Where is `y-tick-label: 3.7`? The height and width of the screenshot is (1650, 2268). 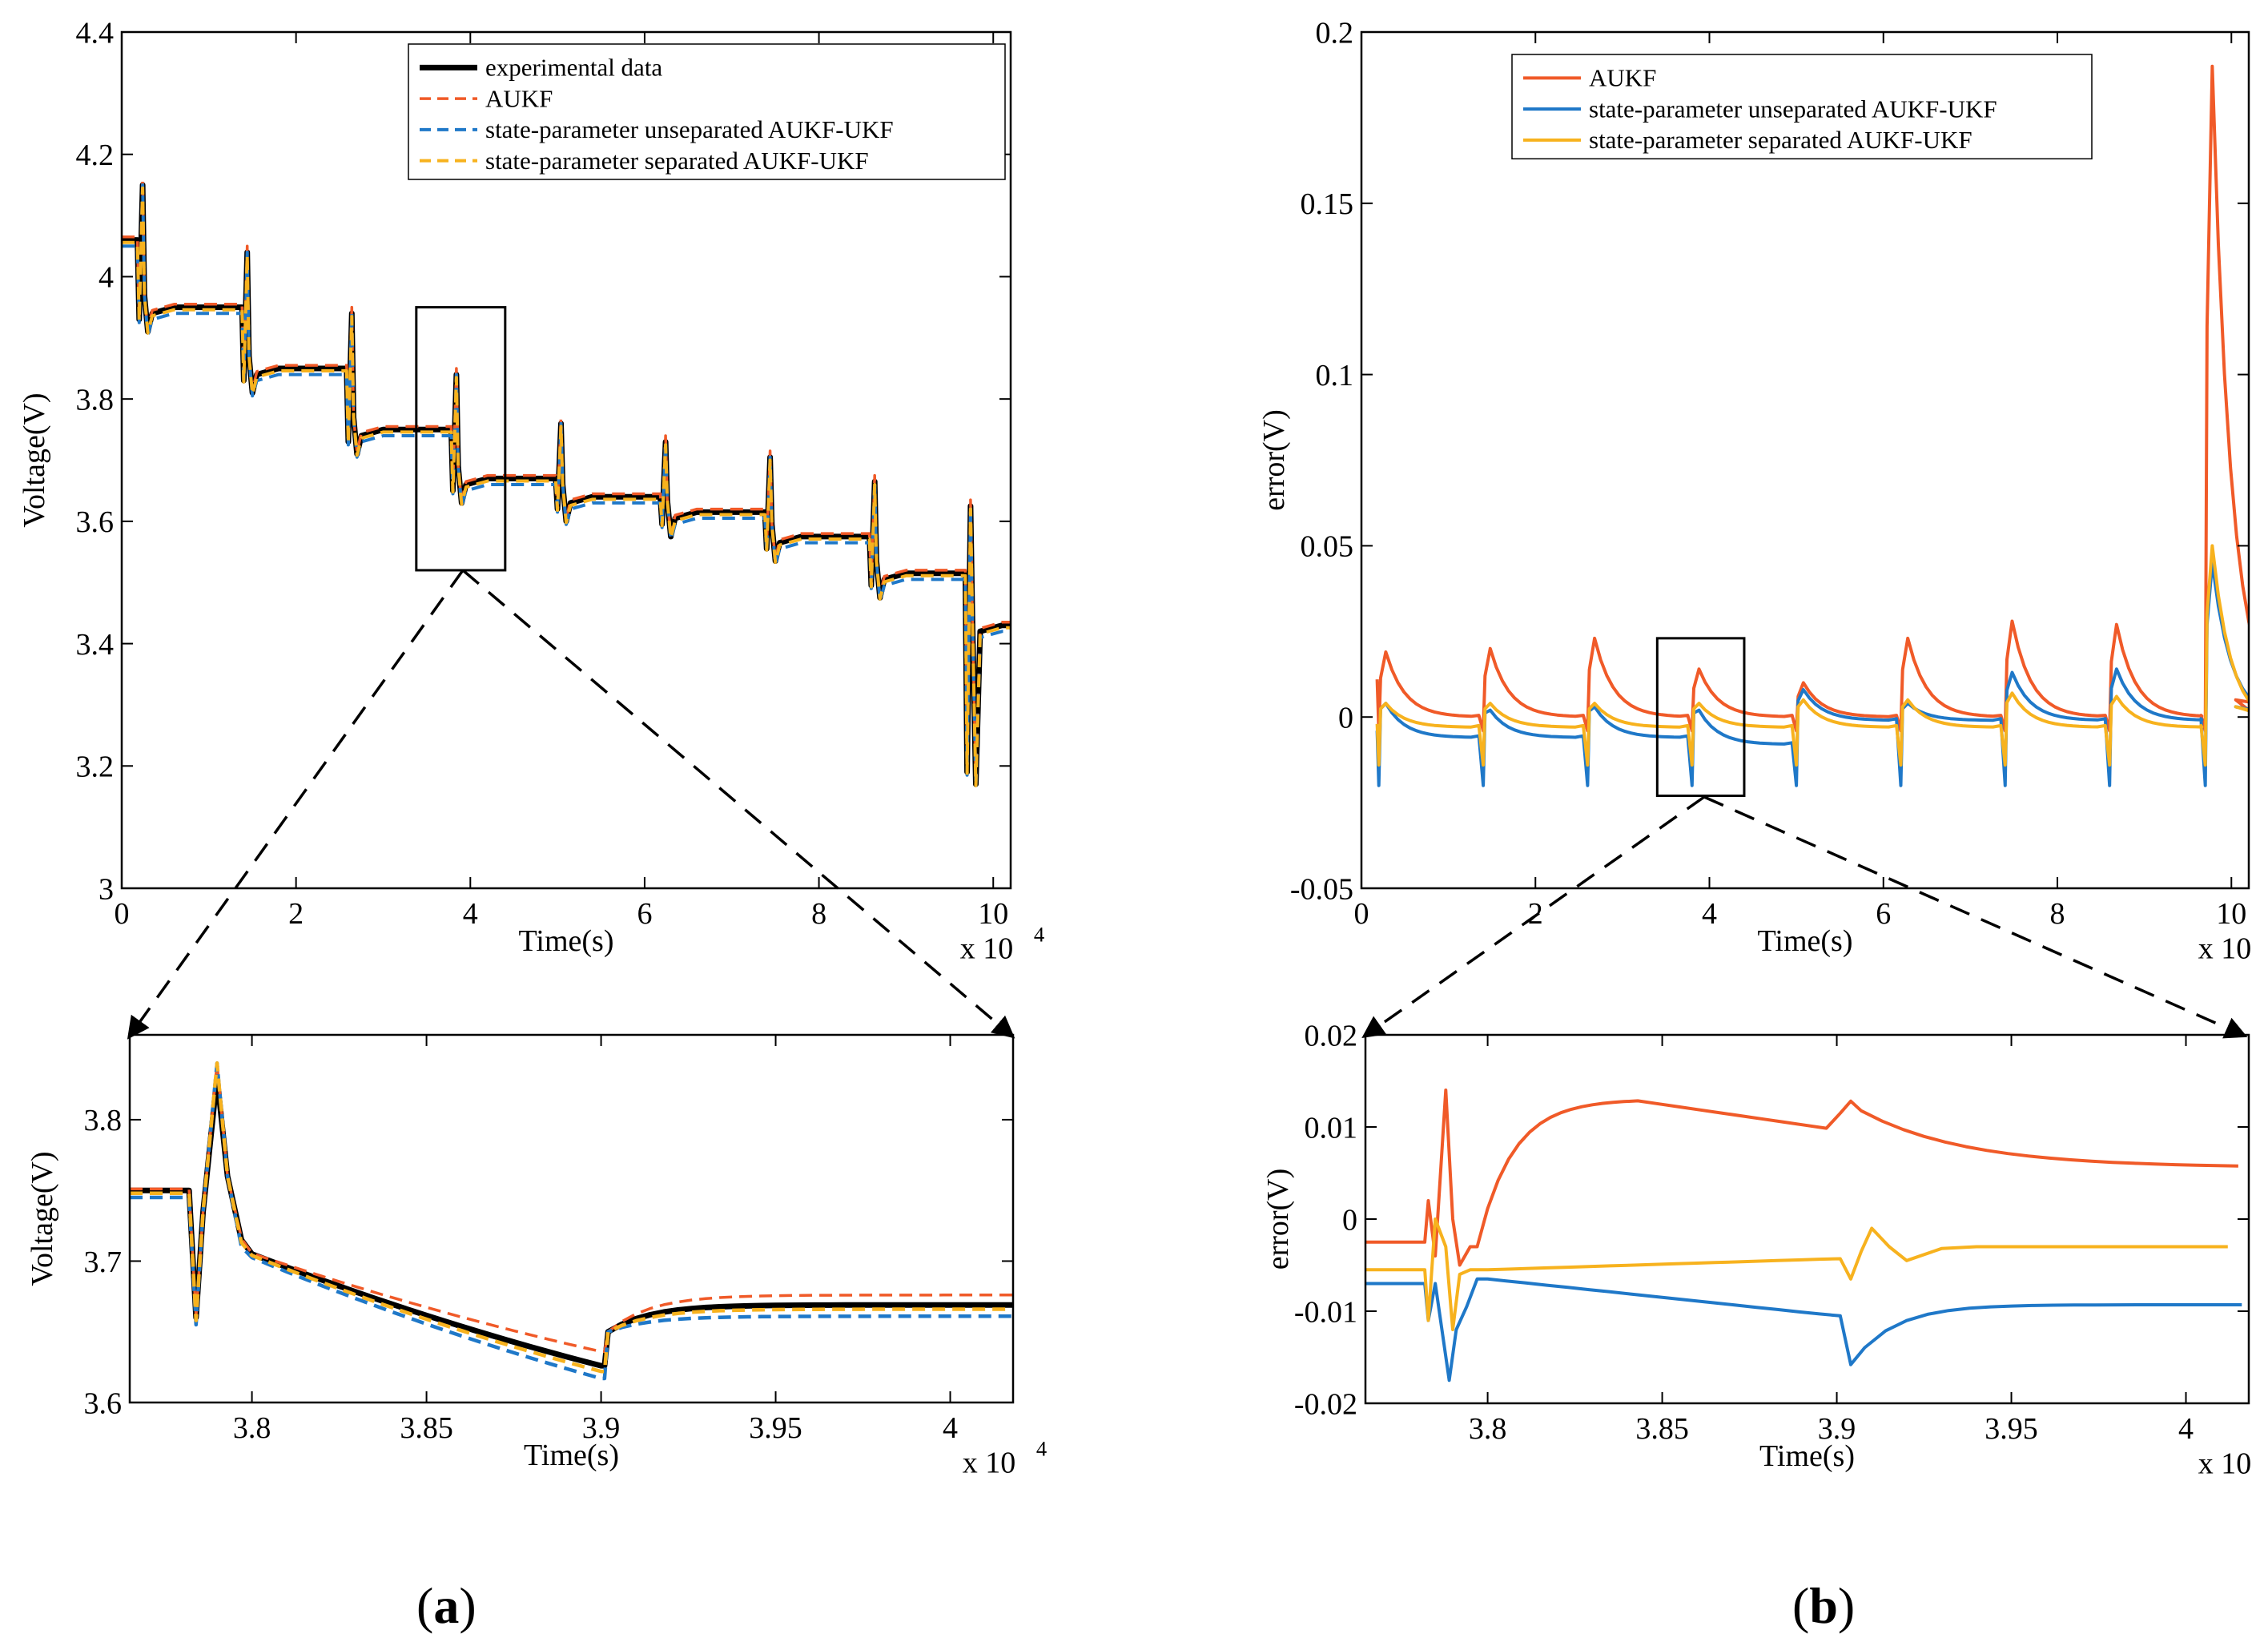
y-tick-label: 3.7 is located at coordinates (103, 1262).